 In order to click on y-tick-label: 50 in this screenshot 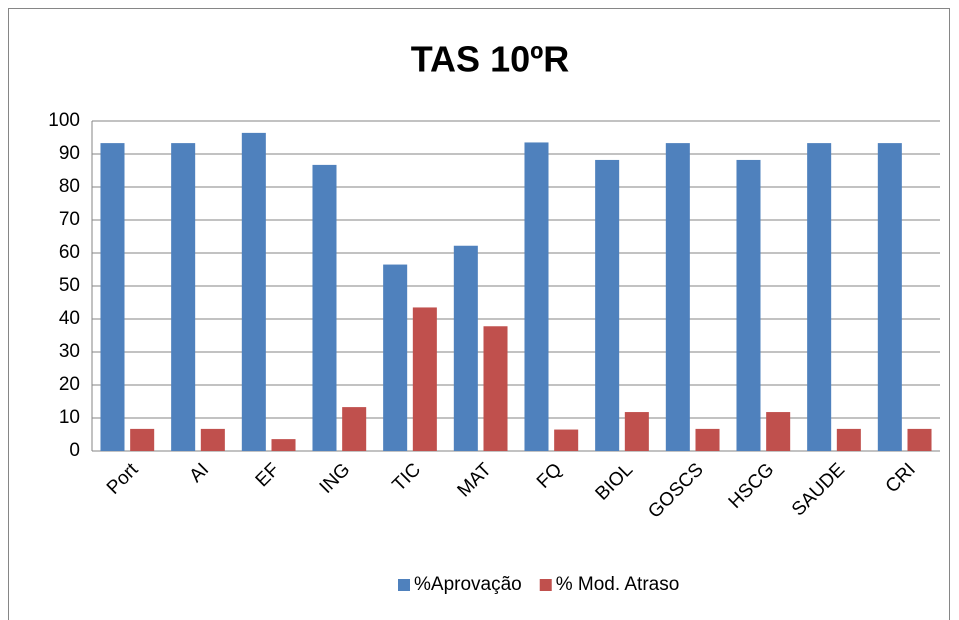, I will do `click(69, 285)`.